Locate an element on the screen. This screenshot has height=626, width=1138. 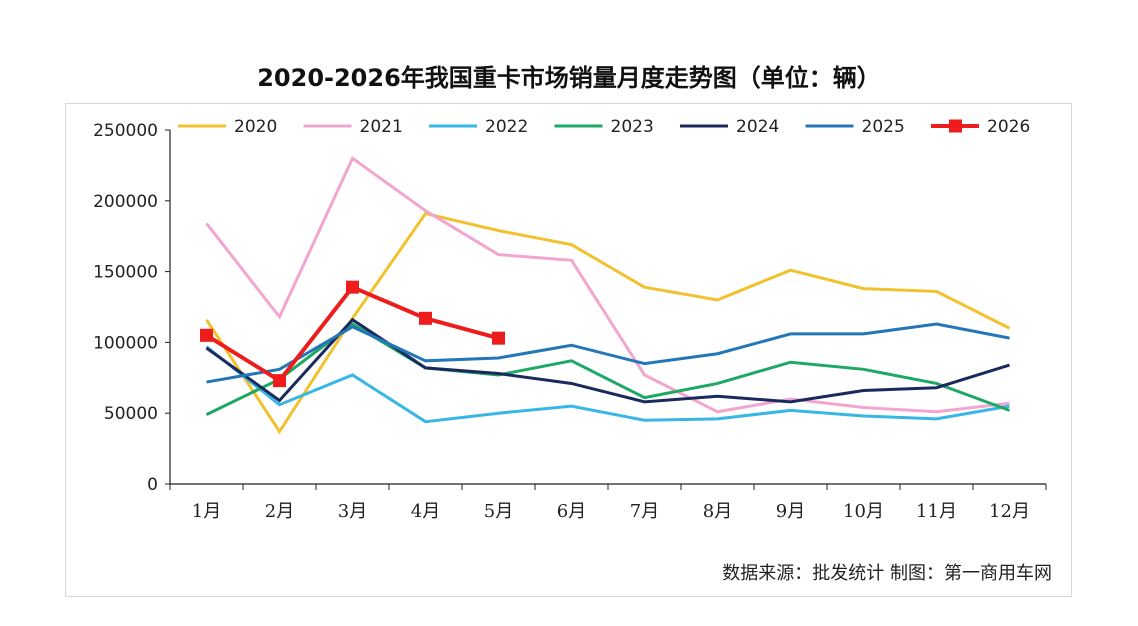
x-tick-label: 11月 is located at coordinates (936, 511).